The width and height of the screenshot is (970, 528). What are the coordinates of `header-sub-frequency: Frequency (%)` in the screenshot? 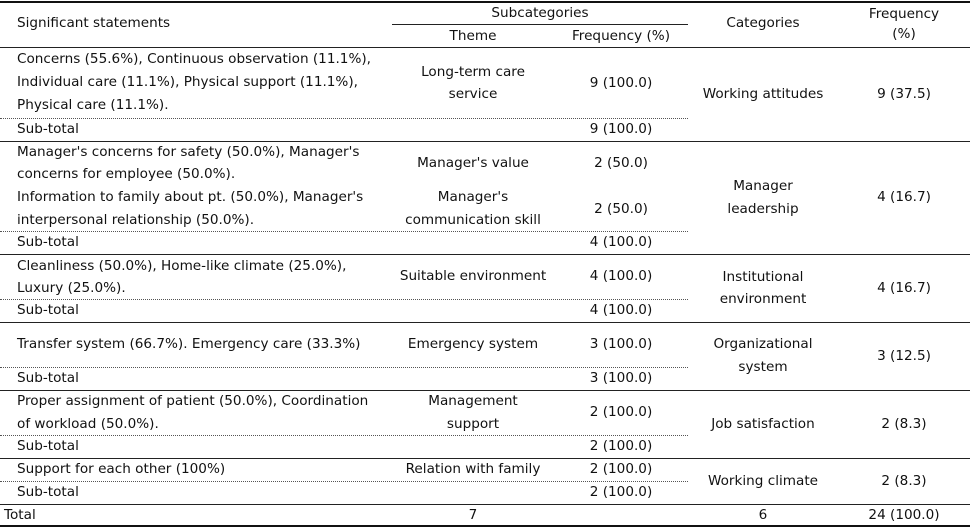 It's located at (621, 36).